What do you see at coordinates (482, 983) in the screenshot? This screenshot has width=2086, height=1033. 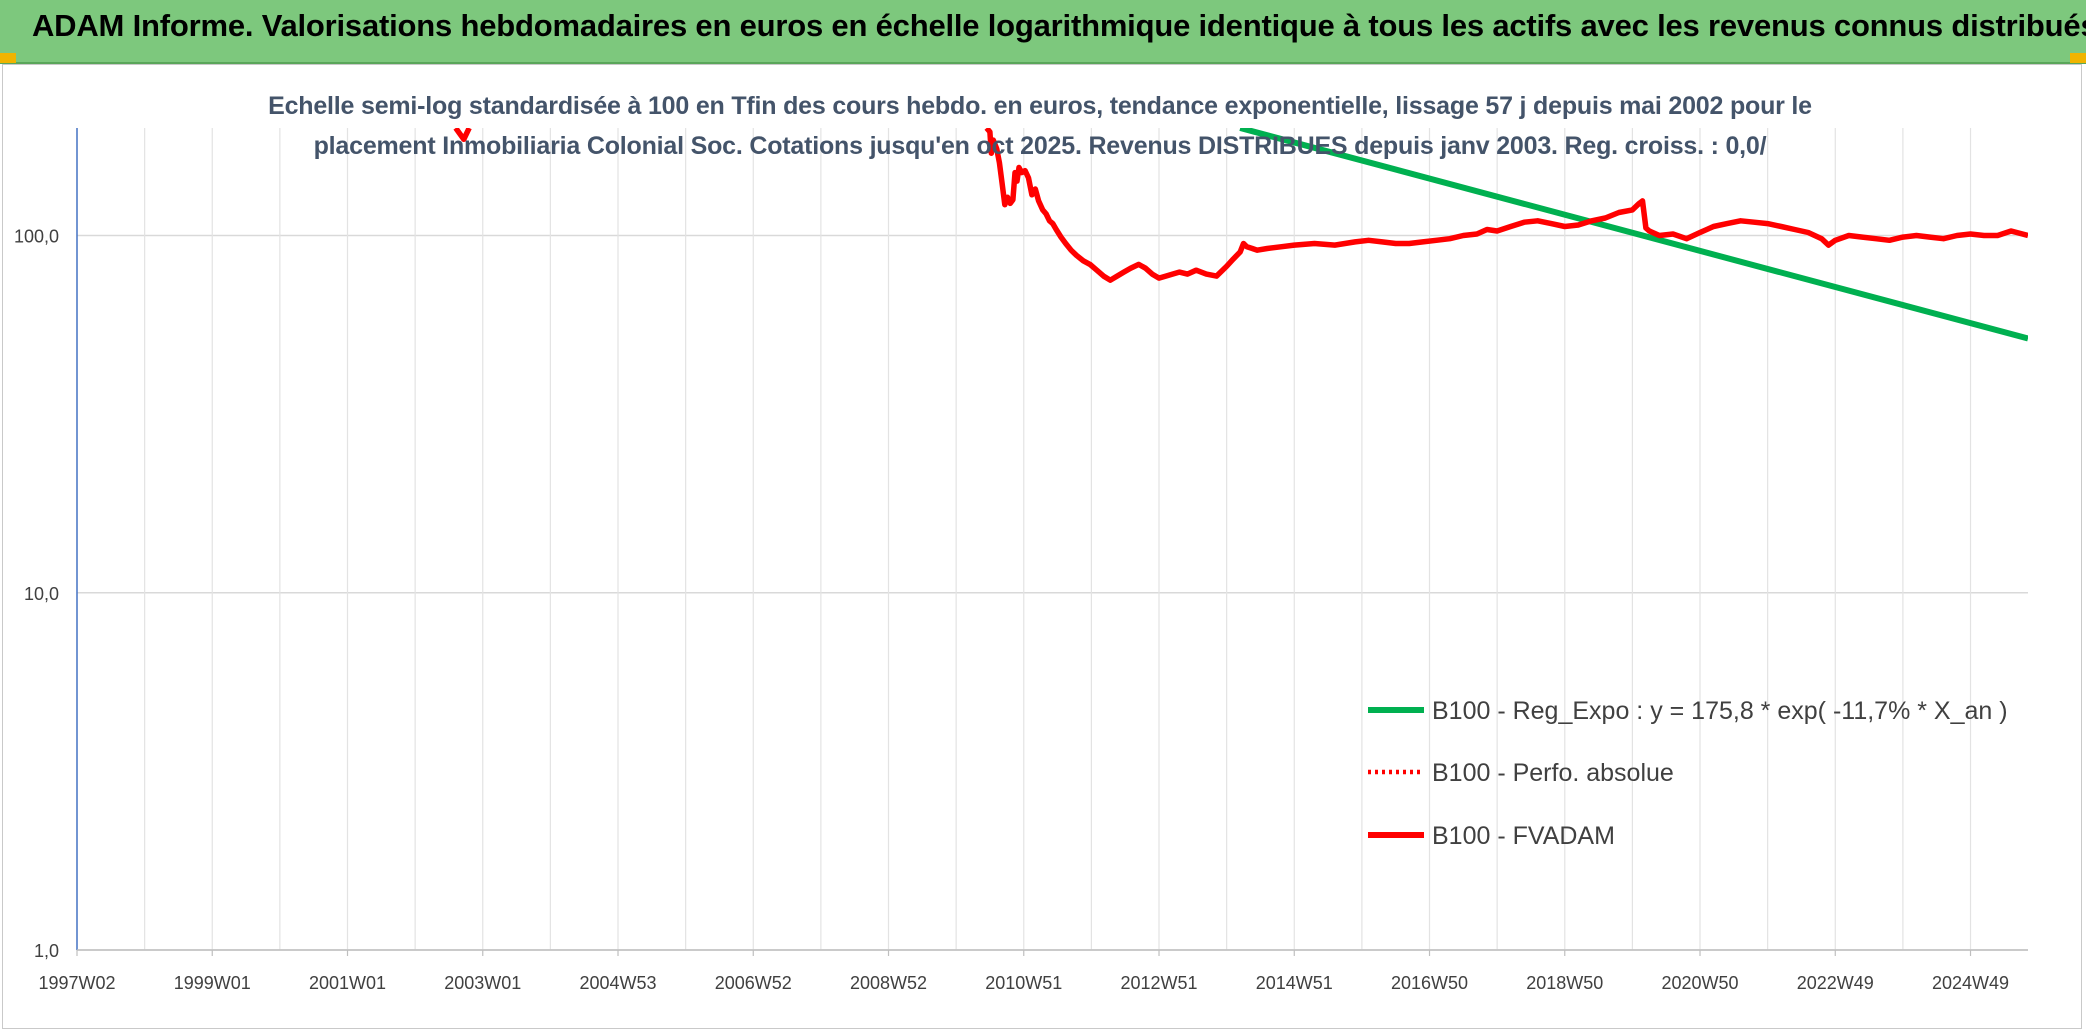 I see `x-tick-label: 2003W01` at bounding box center [482, 983].